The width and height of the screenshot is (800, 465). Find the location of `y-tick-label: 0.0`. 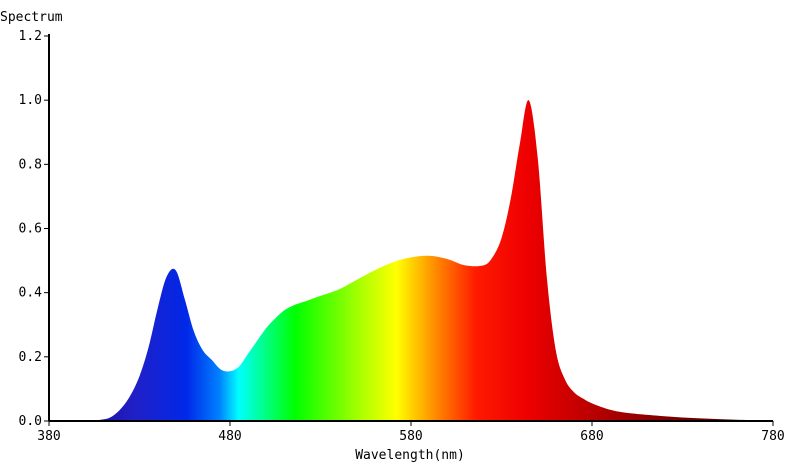

y-tick-label: 0.0 is located at coordinates (30, 421).